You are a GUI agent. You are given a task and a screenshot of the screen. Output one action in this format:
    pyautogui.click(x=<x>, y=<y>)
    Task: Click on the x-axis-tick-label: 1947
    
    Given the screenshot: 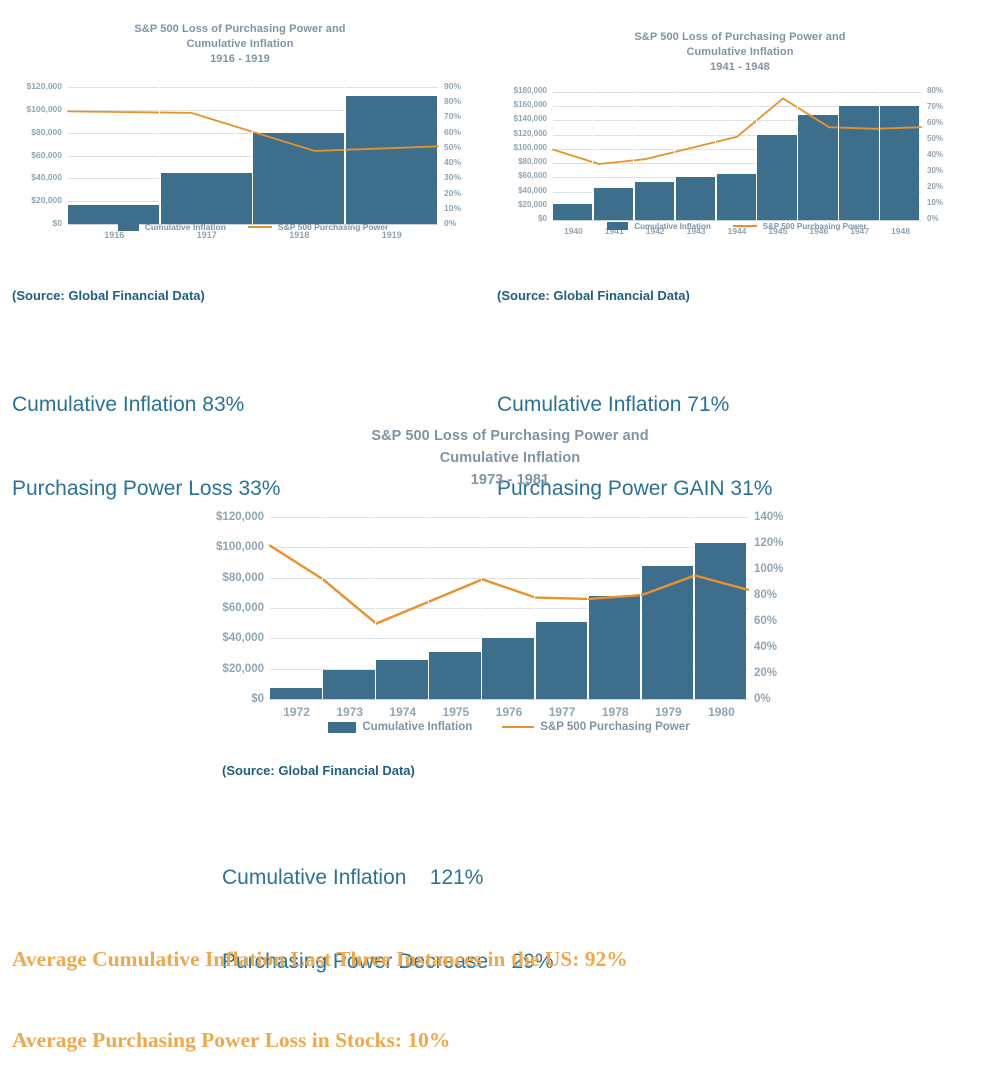 What is the action you would take?
    pyautogui.click(x=860, y=231)
    